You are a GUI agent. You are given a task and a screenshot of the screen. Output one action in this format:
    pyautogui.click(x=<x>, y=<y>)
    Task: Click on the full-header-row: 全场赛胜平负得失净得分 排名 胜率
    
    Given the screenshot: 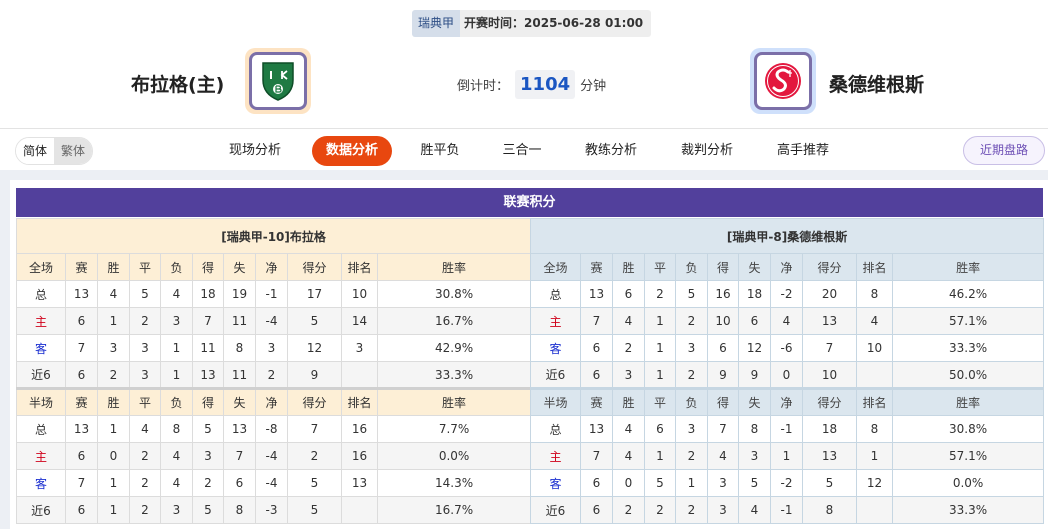 What is the action you would take?
    pyautogui.click(x=274, y=267)
    